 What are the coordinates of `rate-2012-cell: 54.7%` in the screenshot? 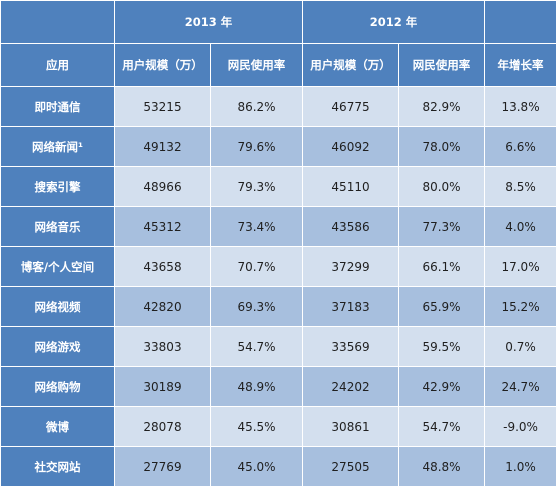 It's located at (442, 426).